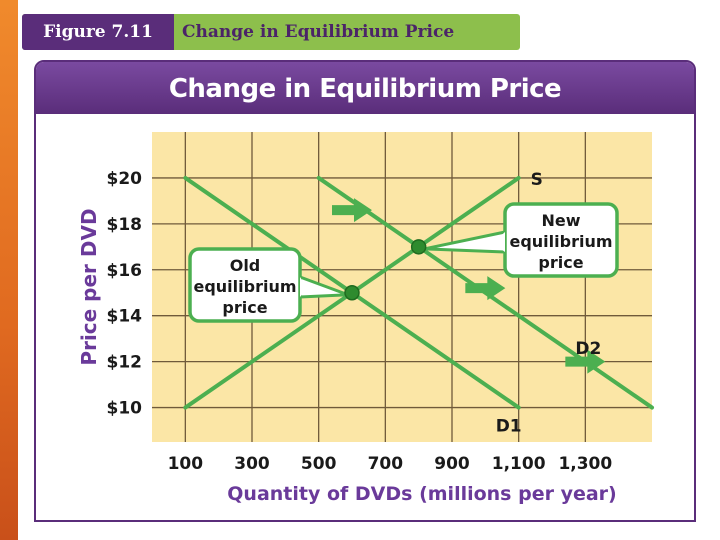 This screenshot has width=720, height=540. Describe the element at coordinates (125, 179) in the screenshot. I see `y-tick-label: $20` at that location.